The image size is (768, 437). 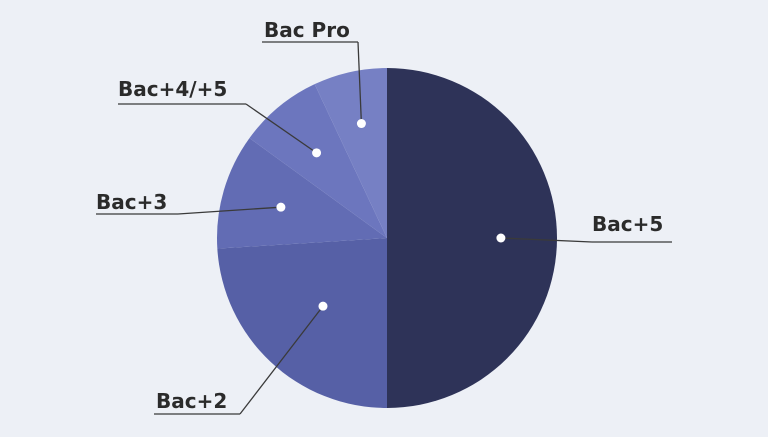 What do you see at coordinates (350, 153) in the screenshot?
I see `pie-slice-bac-pro` at bounding box center [350, 153].